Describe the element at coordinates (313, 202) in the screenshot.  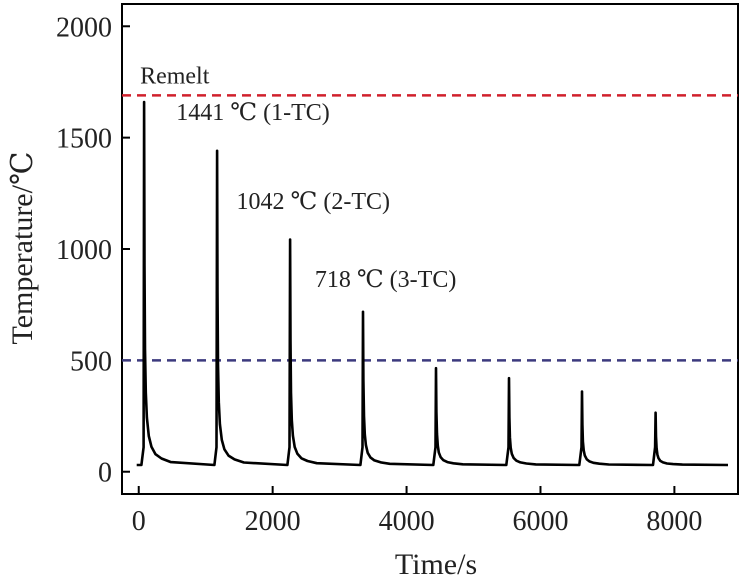
I see `peak-annotation: 1042 ℃ (2-TC)` at that location.